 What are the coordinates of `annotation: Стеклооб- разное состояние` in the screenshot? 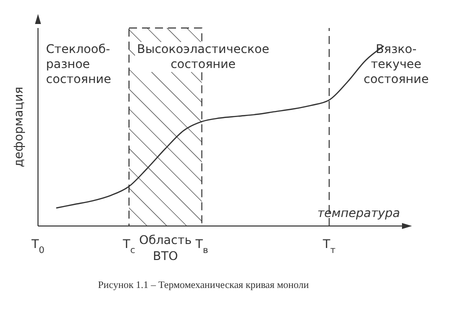 It's located at (78, 64).